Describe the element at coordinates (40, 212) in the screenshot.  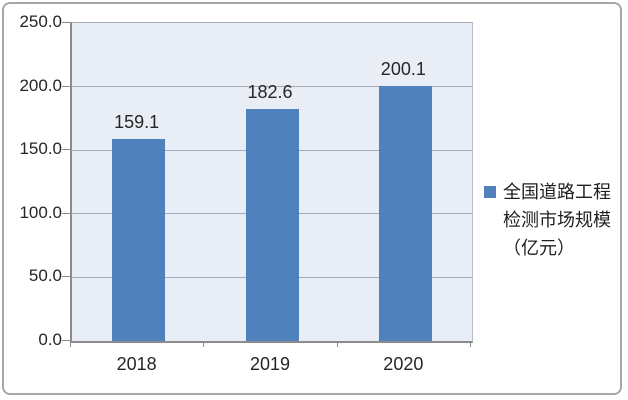
I see `y-tick-label: 100.0` at that location.